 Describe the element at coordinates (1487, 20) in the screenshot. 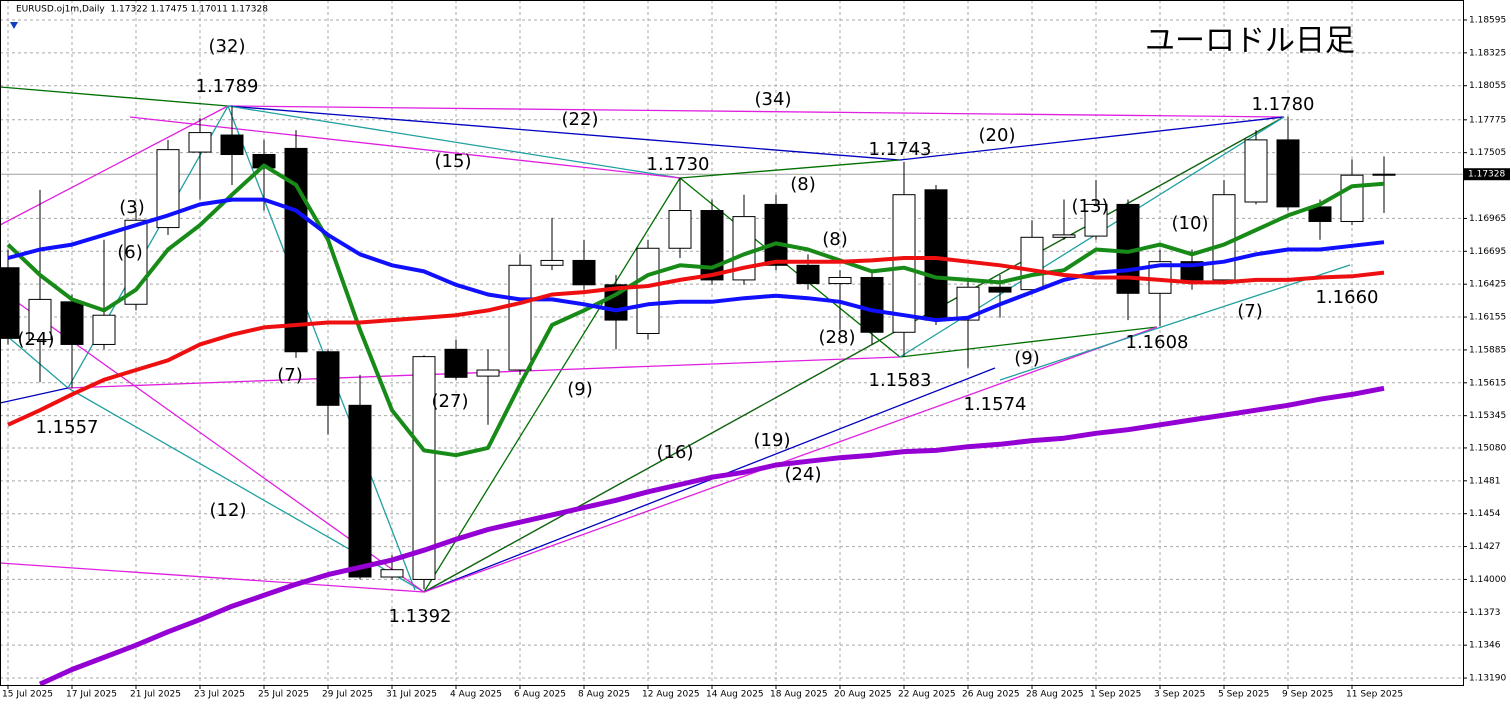

I see `y-tick-label: 1.18595` at that location.